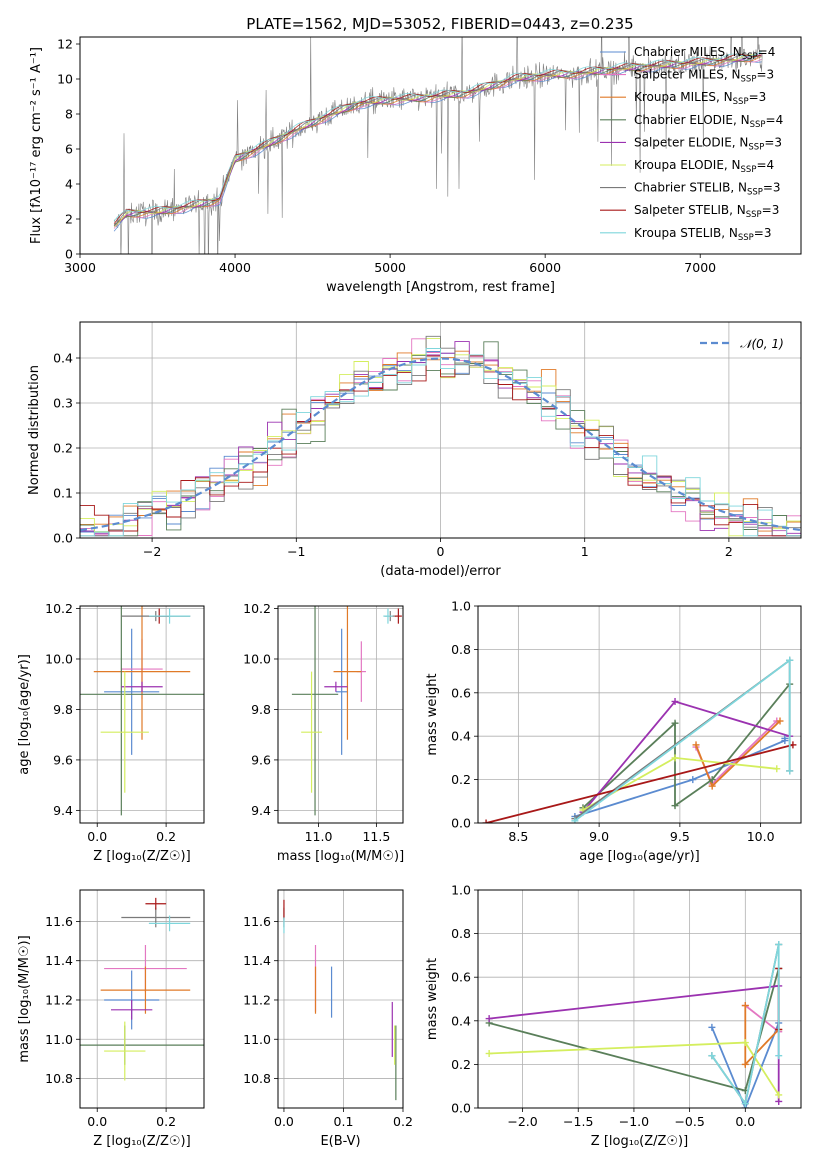  I want to click on legend-label: Salpeter MILES, NSSP=3, so click(704, 76).